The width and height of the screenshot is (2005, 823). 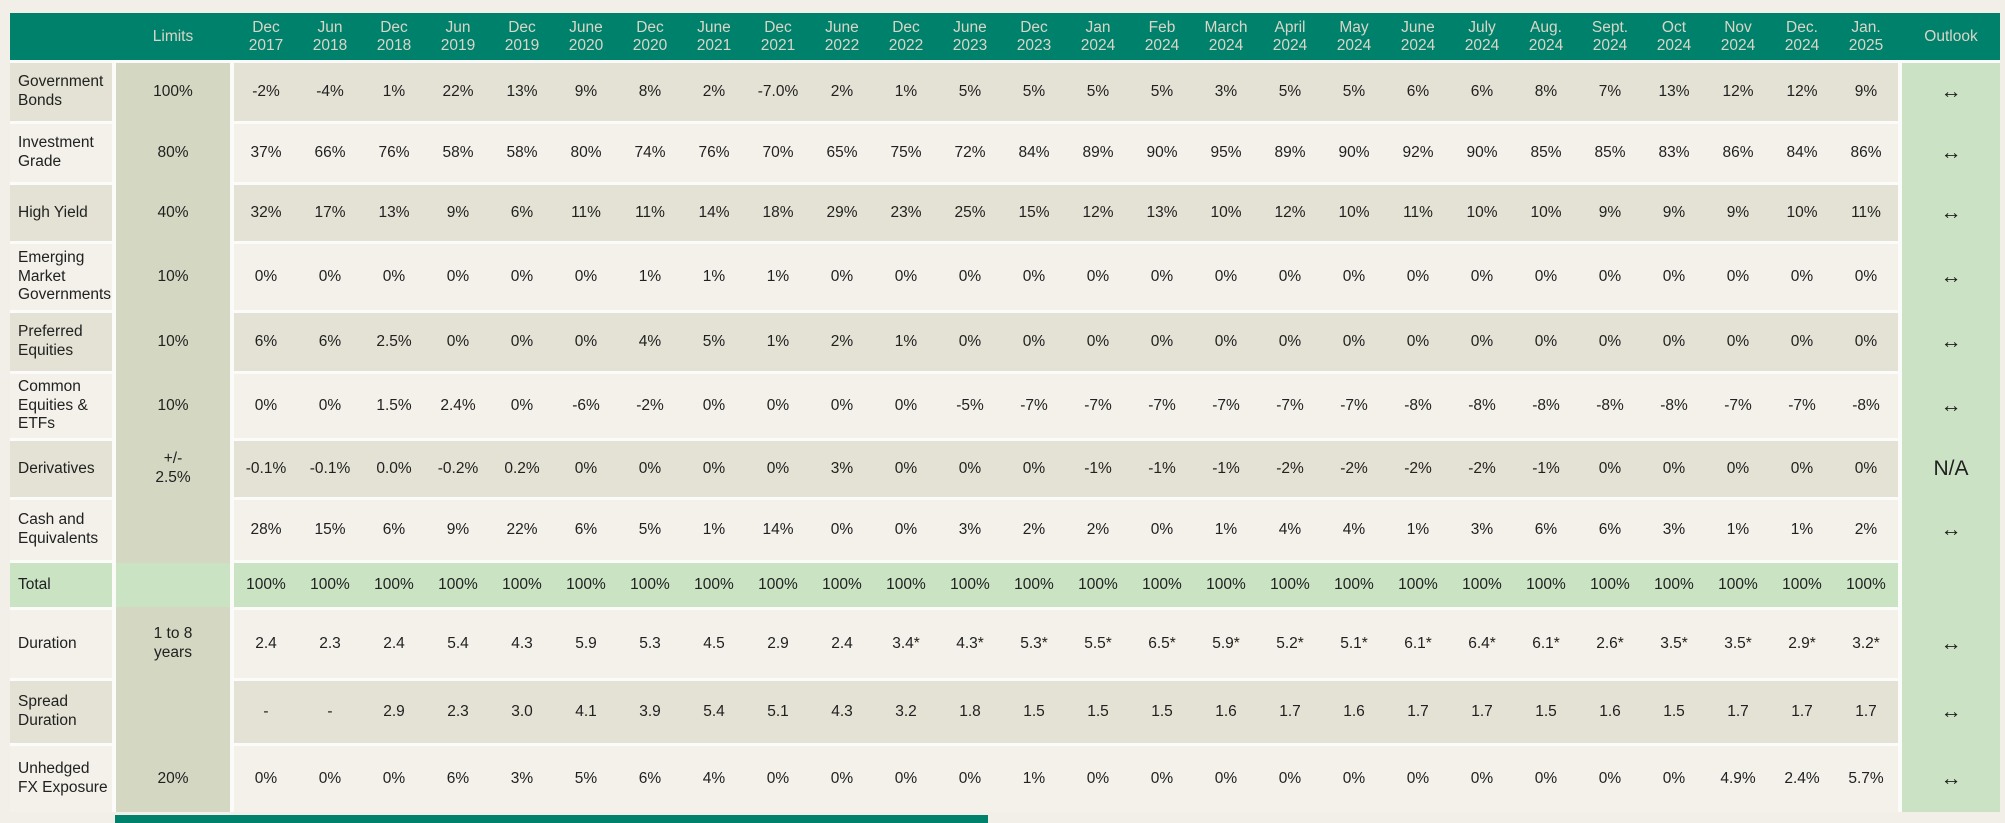 I want to click on data-cell: 0.2%, so click(x=522, y=468).